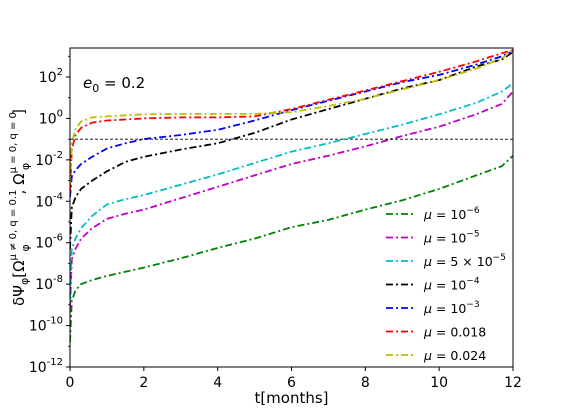  Describe the element at coordinates (454, 355) in the screenshot. I see `legend-label-7: μ = 0.024` at that location.